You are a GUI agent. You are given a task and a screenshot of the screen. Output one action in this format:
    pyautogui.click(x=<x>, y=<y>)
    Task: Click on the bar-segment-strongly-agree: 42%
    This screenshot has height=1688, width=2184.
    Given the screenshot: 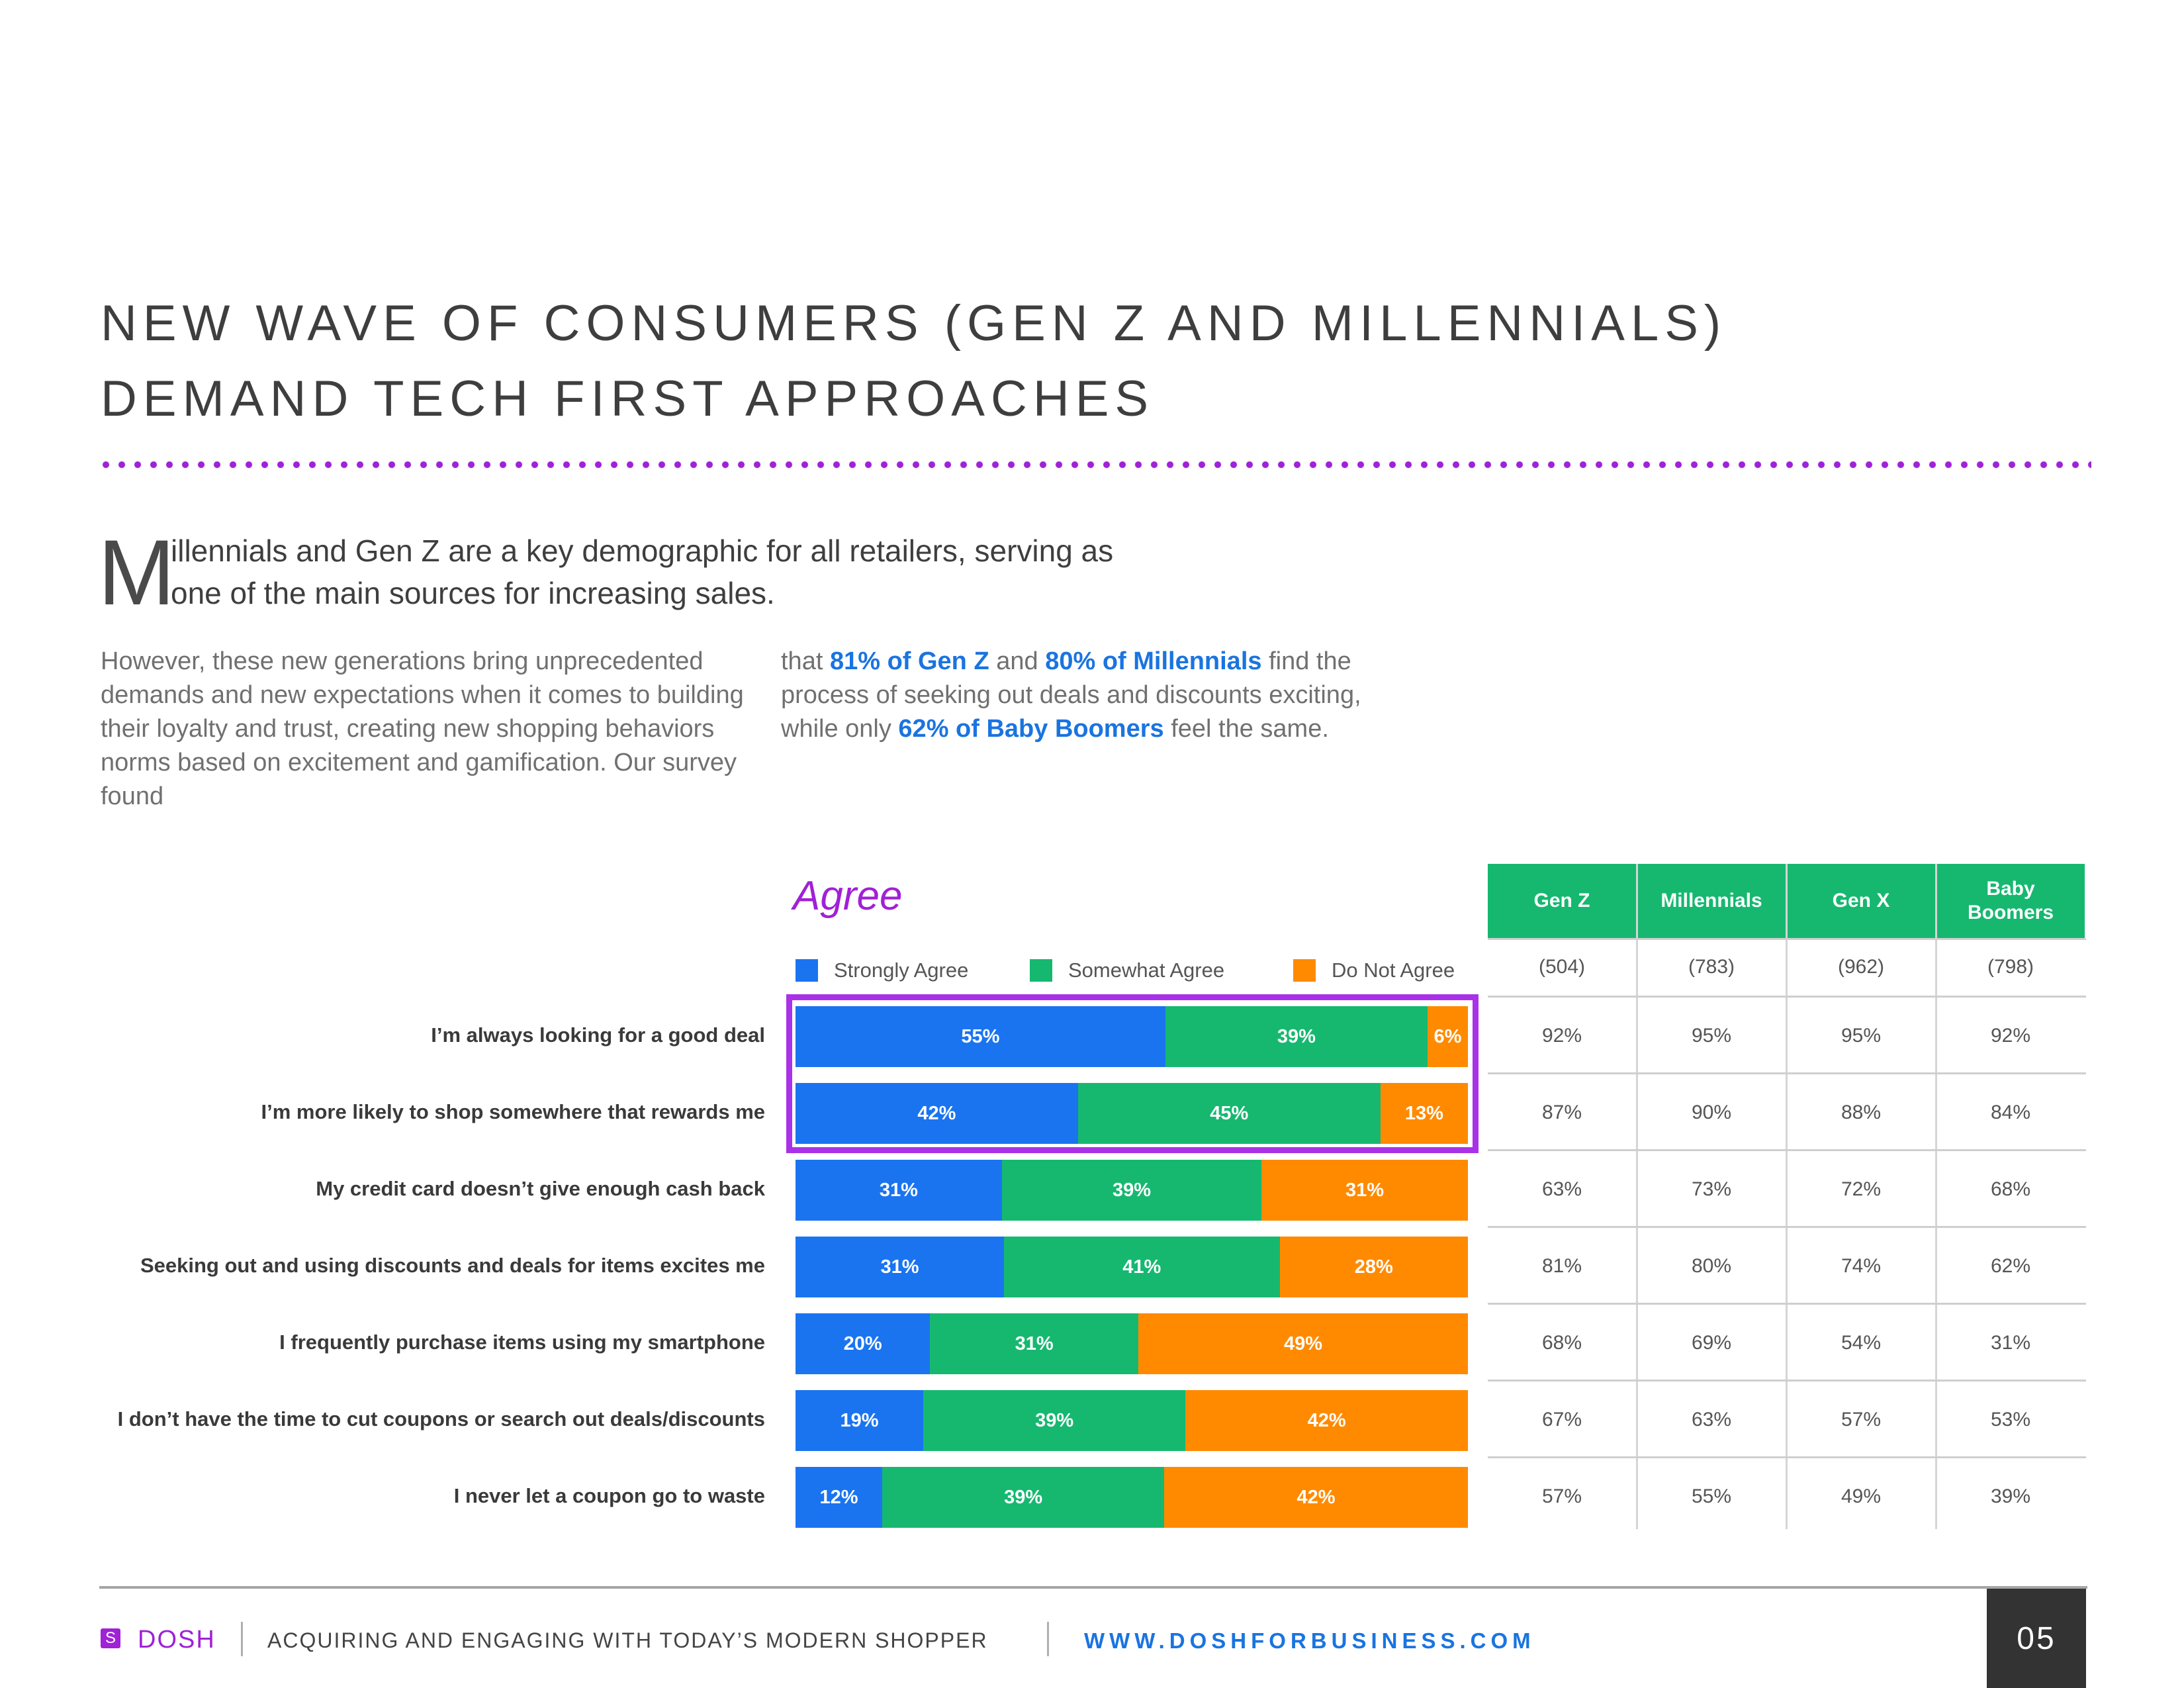 What is the action you would take?
    pyautogui.click(x=937, y=1113)
    